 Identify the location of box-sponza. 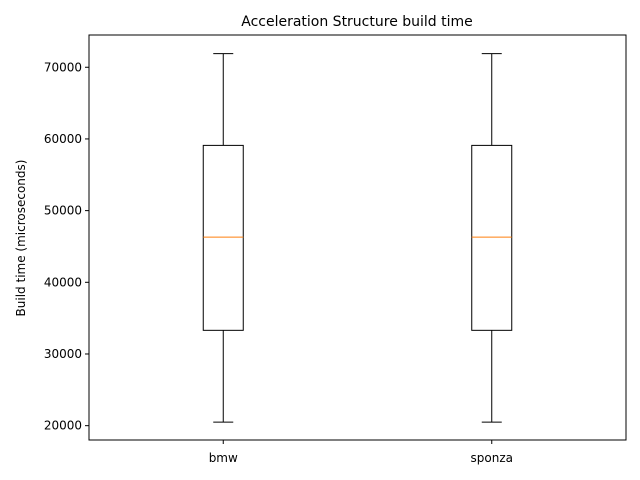
(492, 237).